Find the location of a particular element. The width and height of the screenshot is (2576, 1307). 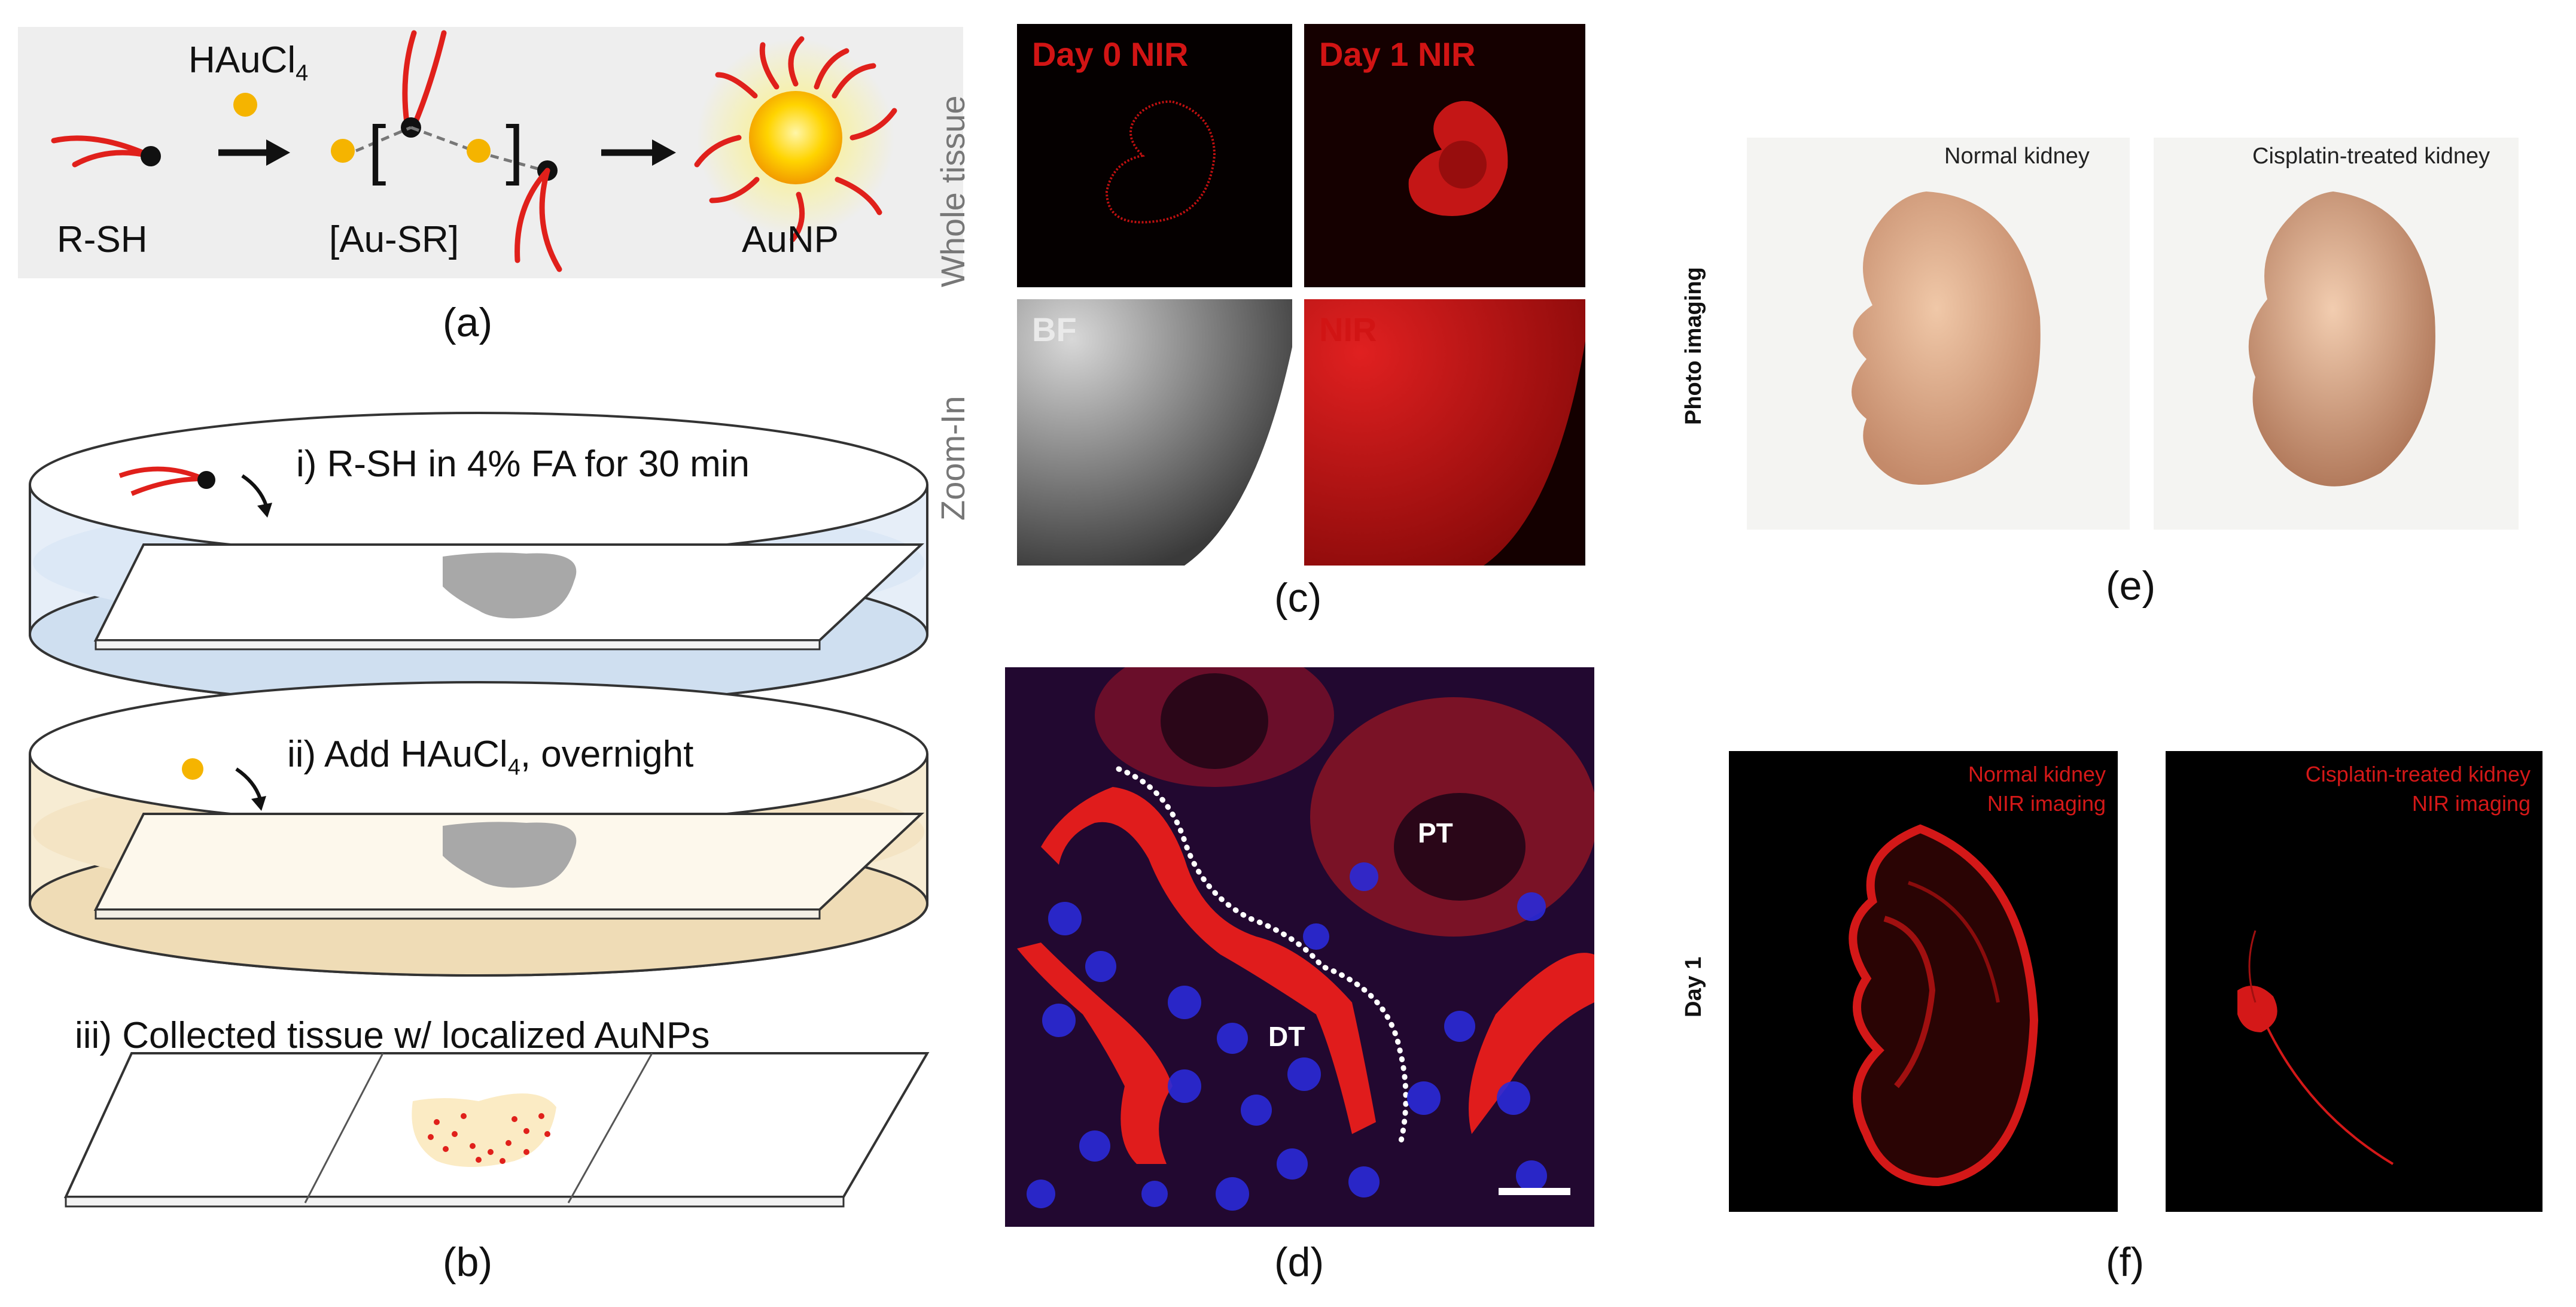

au-sr-label: [Au-SR] is located at coordinates (394, 239).